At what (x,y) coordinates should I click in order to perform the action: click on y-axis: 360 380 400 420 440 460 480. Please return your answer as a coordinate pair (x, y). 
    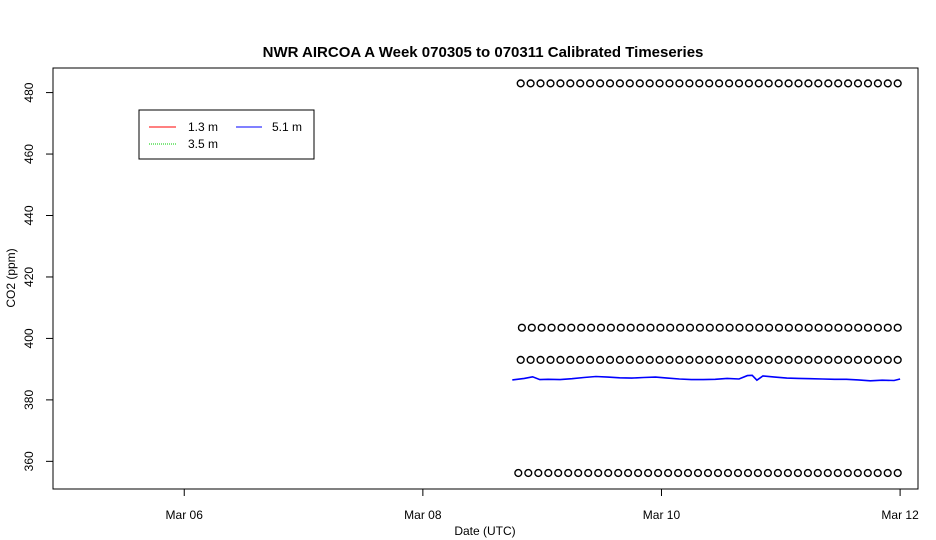
    Looking at the image, I should click on (37, 276).